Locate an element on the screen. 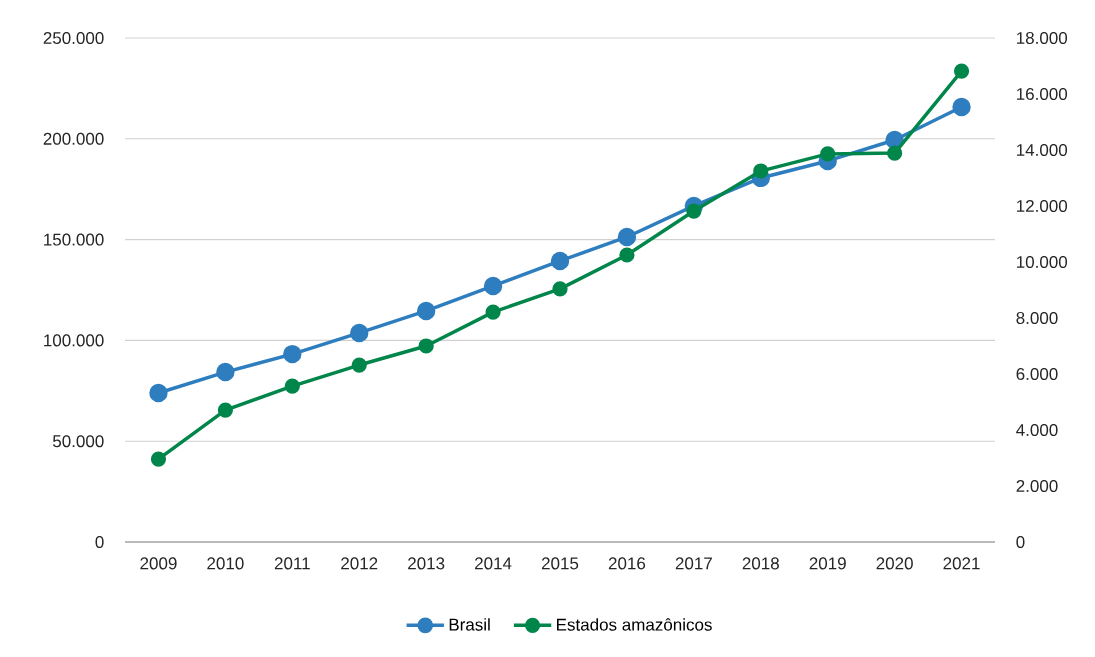 This screenshot has height=657, width=1095. x-tick-label: 2016 is located at coordinates (627, 563).